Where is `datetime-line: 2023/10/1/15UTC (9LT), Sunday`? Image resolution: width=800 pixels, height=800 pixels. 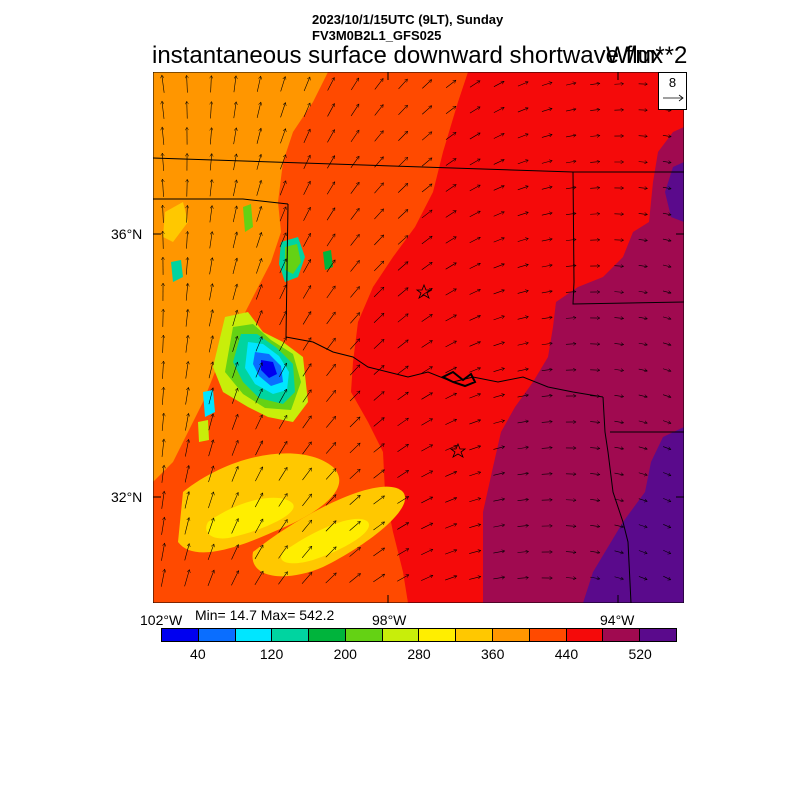
datetime-line: 2023/10/1/15UTC (9LT), Sunday is located at coordinates (408, 19).